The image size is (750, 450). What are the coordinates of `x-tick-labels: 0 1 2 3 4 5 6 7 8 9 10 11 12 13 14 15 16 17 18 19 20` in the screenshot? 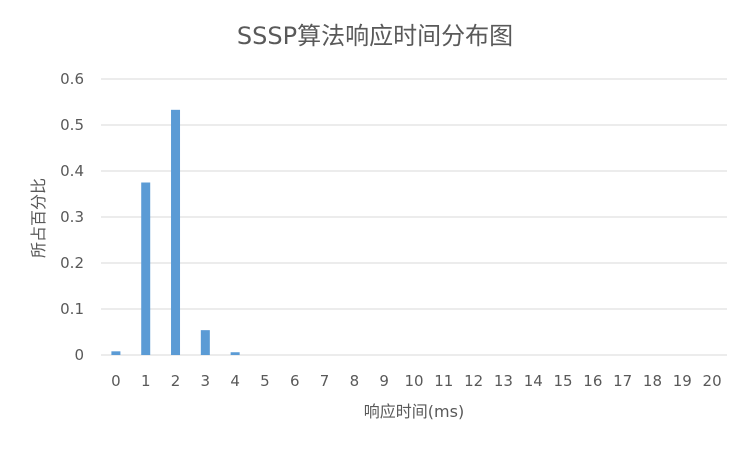 It's located at (416, 381).